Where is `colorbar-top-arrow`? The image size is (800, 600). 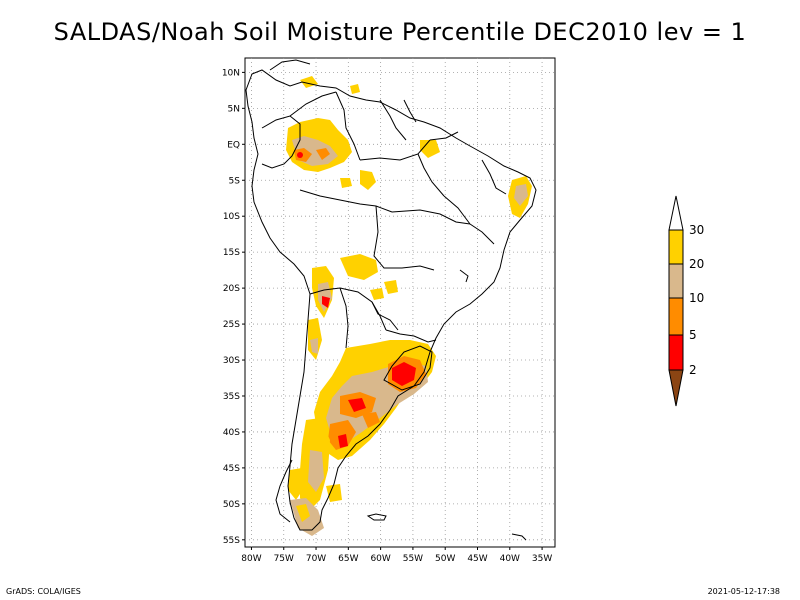
colorbar-top-arrow is located at coordinates (676, 213).